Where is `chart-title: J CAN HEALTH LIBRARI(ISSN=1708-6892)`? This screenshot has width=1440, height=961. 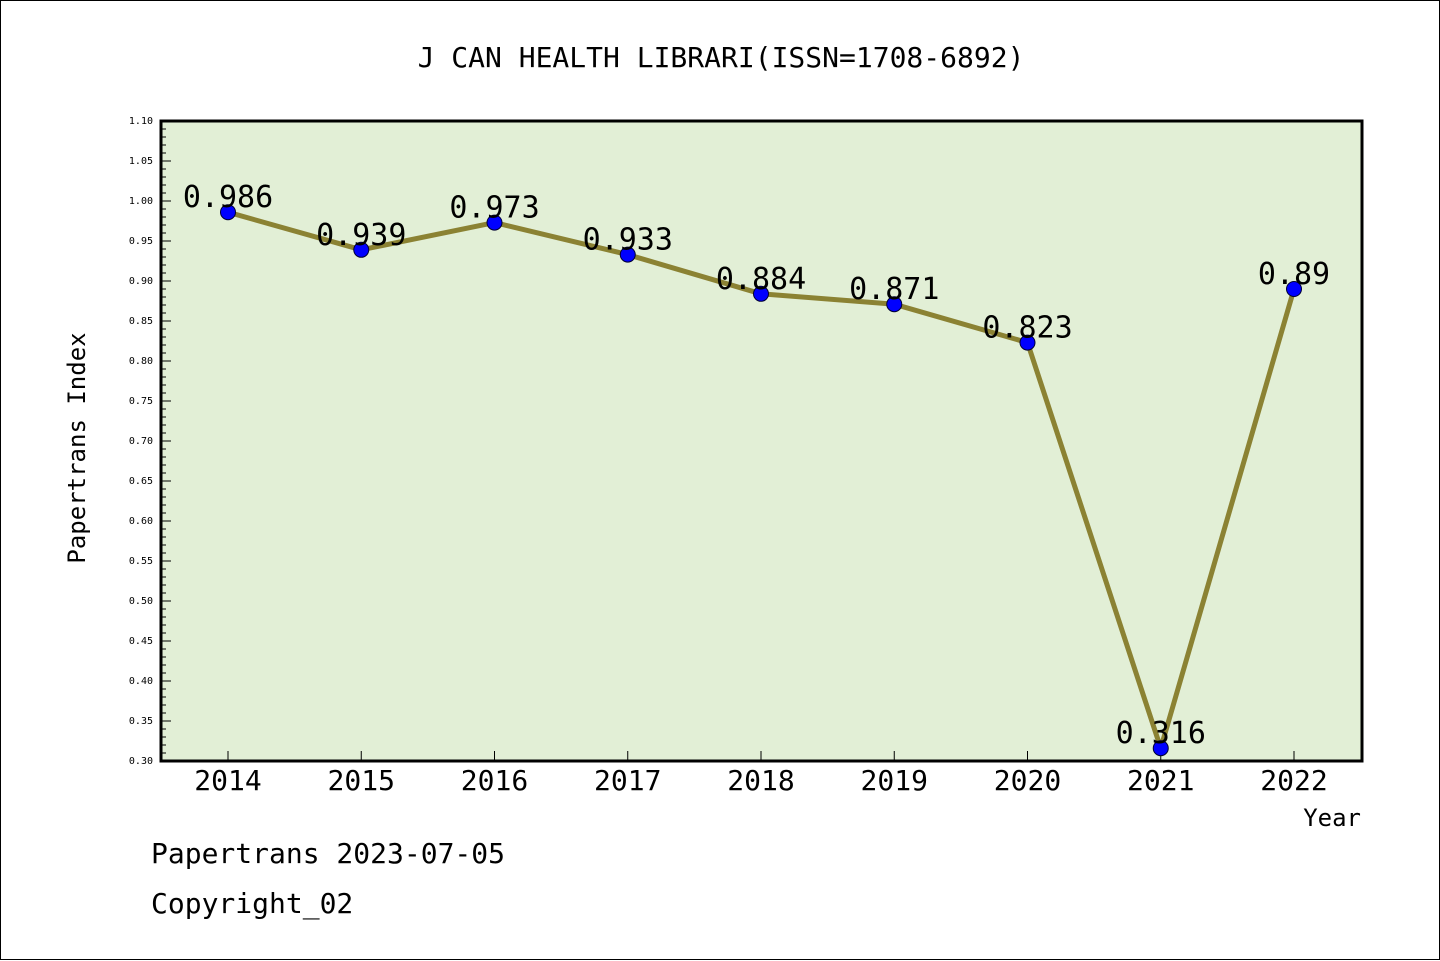 chart-title: J CAN HEALTH LIBRARI(ISSN=1708-6892) is located at coordinates (721, 57).